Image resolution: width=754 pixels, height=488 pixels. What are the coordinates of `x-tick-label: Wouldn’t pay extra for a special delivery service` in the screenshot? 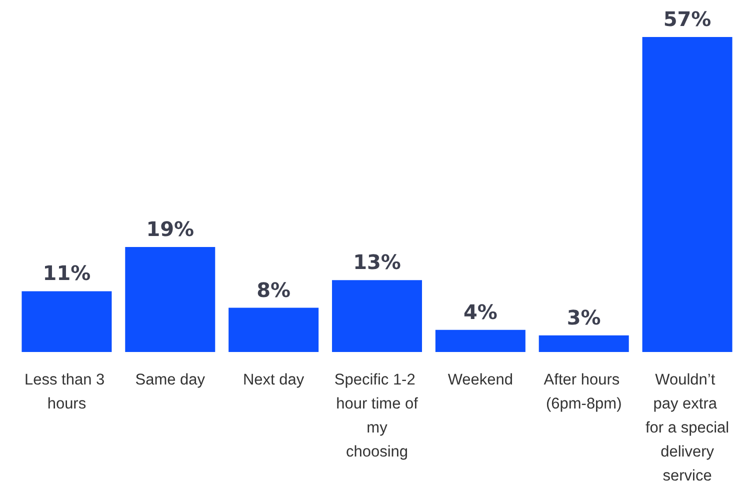 It's located at (687, 428).